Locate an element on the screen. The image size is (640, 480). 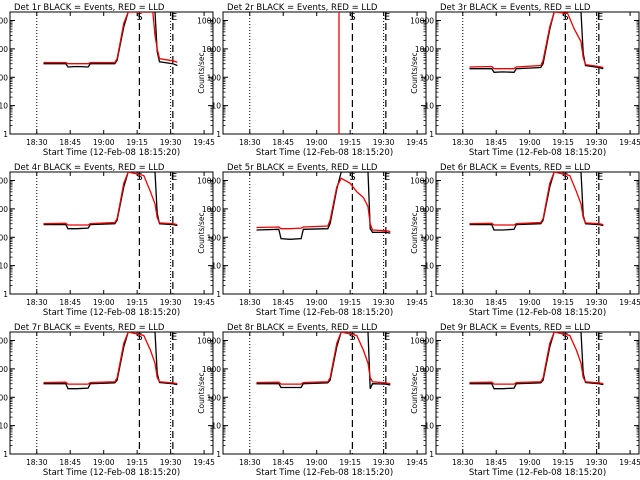
chart-title: Det 7r BLACK = Events, RED = LLD is located at coordinates (89, 328).